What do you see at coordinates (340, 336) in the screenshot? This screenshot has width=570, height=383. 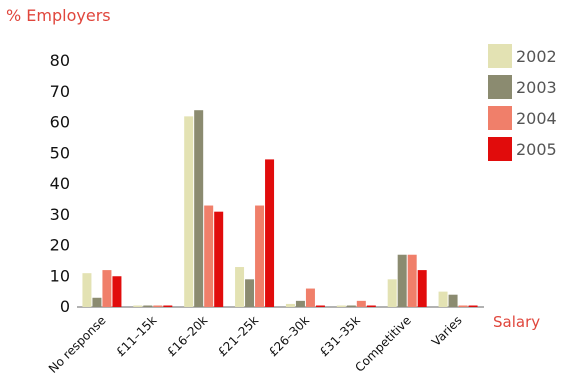 I see `x-tick-label: £31–35k` at bounding box center [340, 336].